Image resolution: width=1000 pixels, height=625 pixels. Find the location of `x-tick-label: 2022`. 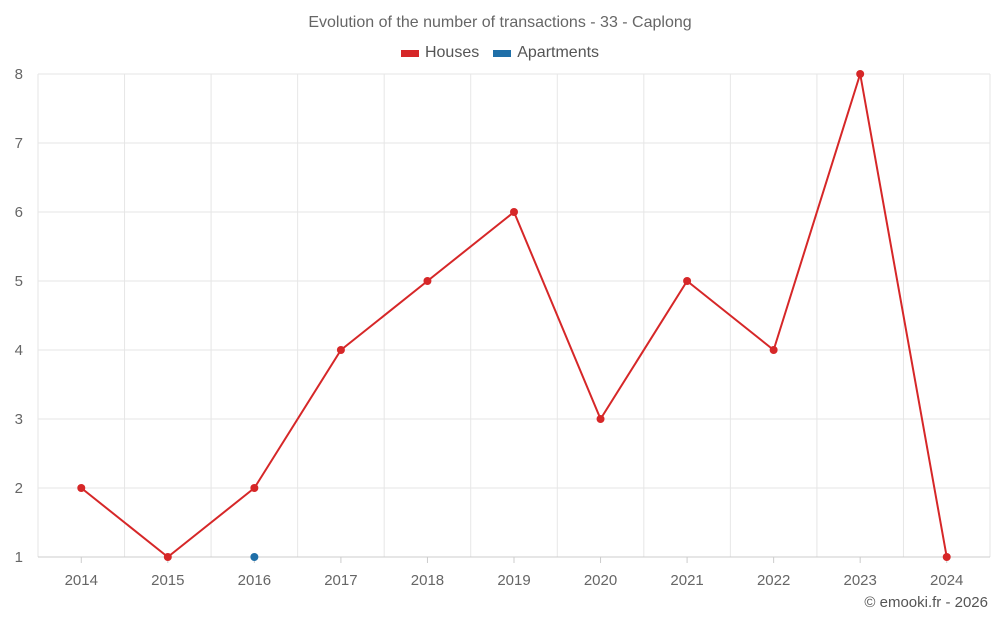

x-tick-label: 2022 is located at coordinates (773, 580).